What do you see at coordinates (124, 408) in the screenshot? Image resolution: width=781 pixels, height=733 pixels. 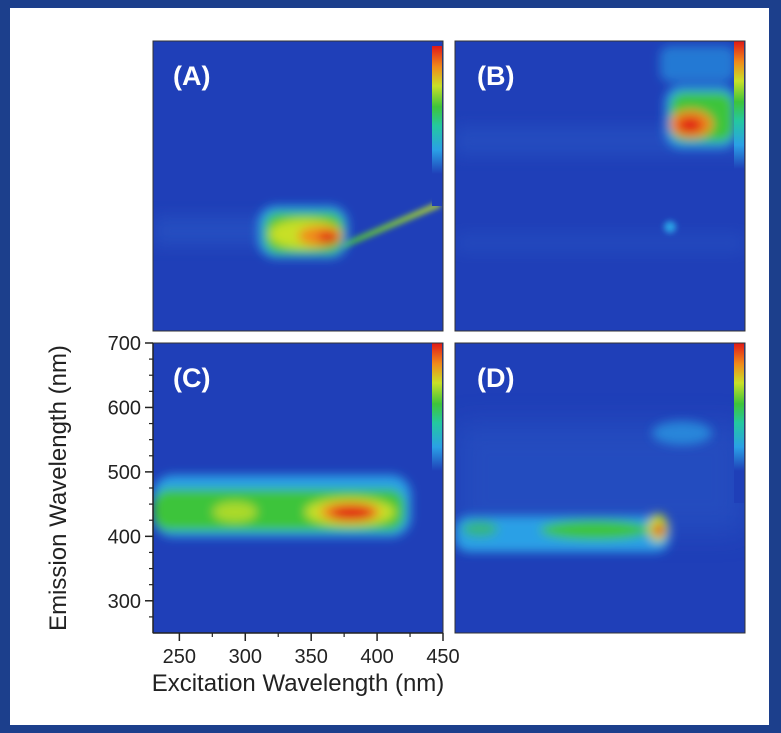 I see `y-tick-label: 600` at bounding box center [124, 408].